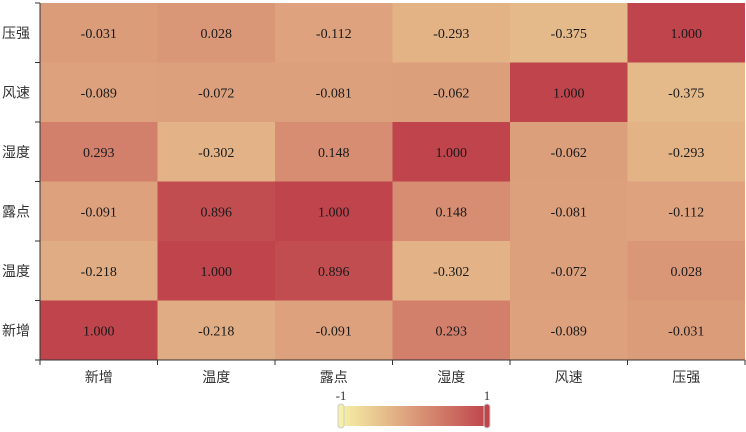 The height and width of the screenshot is (432, 746). Describe the element at coordinates (16, 212) in the screenshot. I see `y-tick-label: 露点` at that location.